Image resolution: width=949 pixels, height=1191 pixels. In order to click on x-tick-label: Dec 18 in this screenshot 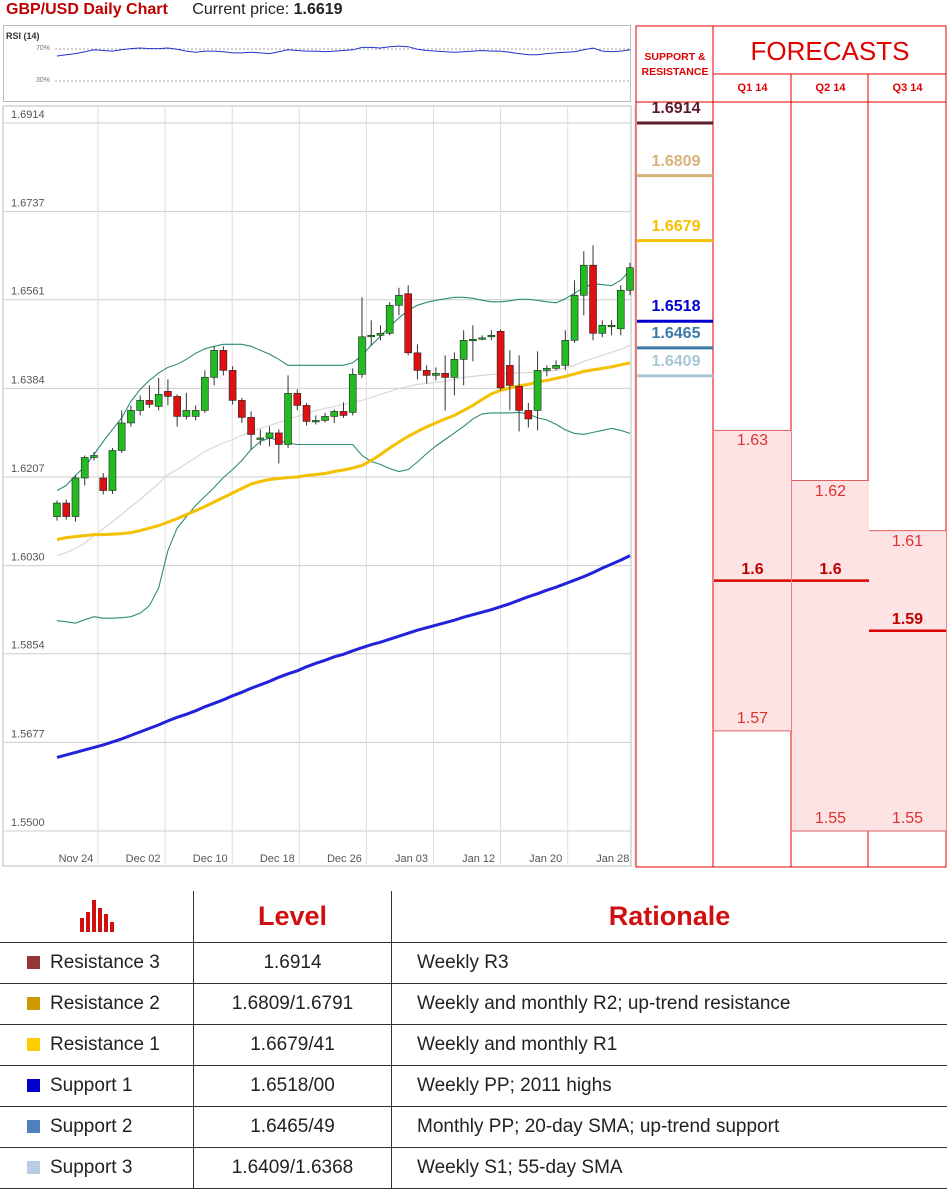, I will do `click(277, 859)`.